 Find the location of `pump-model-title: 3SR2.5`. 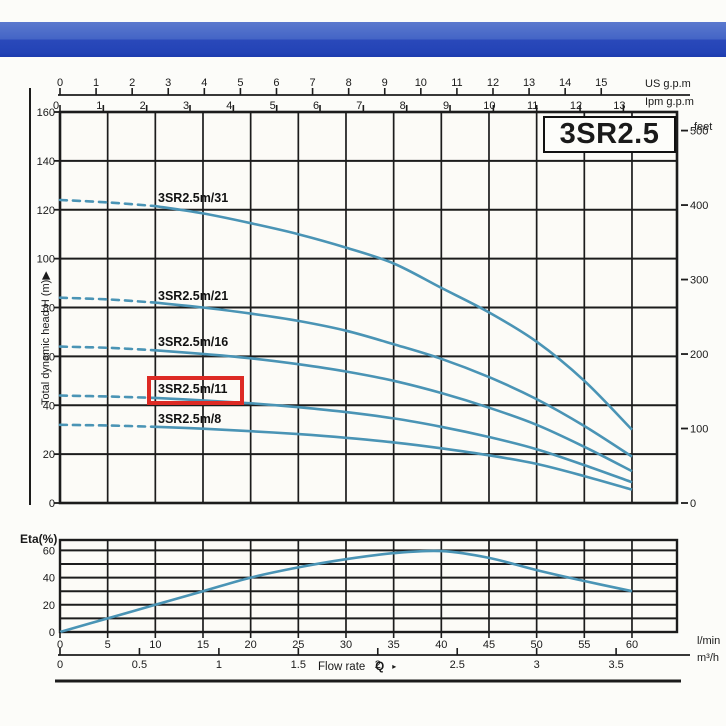

pump-model-title: 3SR2.5 is located at coordinates (609, 134).